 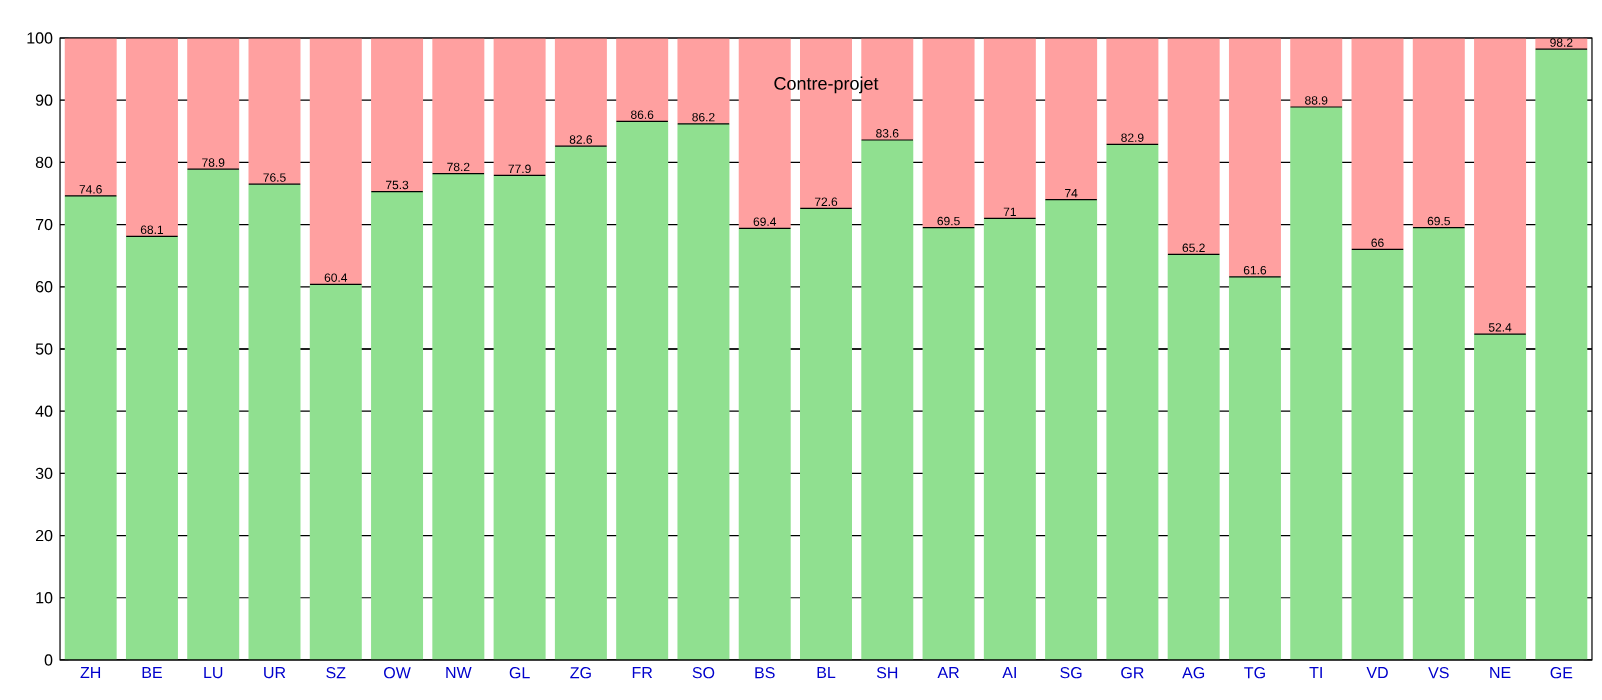 What do you see at coordinates (213, 673) in the screenshot?
I see `x-tick-label: LU` at bounding box center [213, 673].